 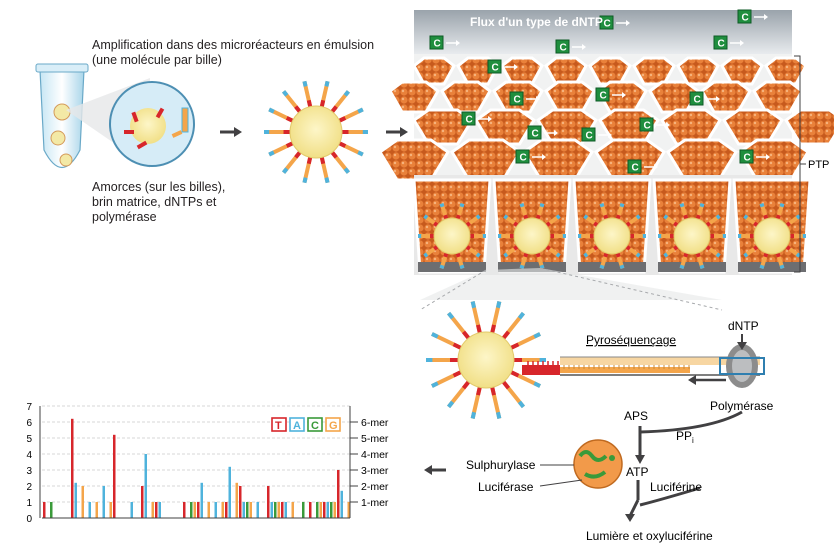 What do you see at coordinates (435, 470) in the screenshot?
I see `arrow-to-chart` at bounding box center [435, 470].